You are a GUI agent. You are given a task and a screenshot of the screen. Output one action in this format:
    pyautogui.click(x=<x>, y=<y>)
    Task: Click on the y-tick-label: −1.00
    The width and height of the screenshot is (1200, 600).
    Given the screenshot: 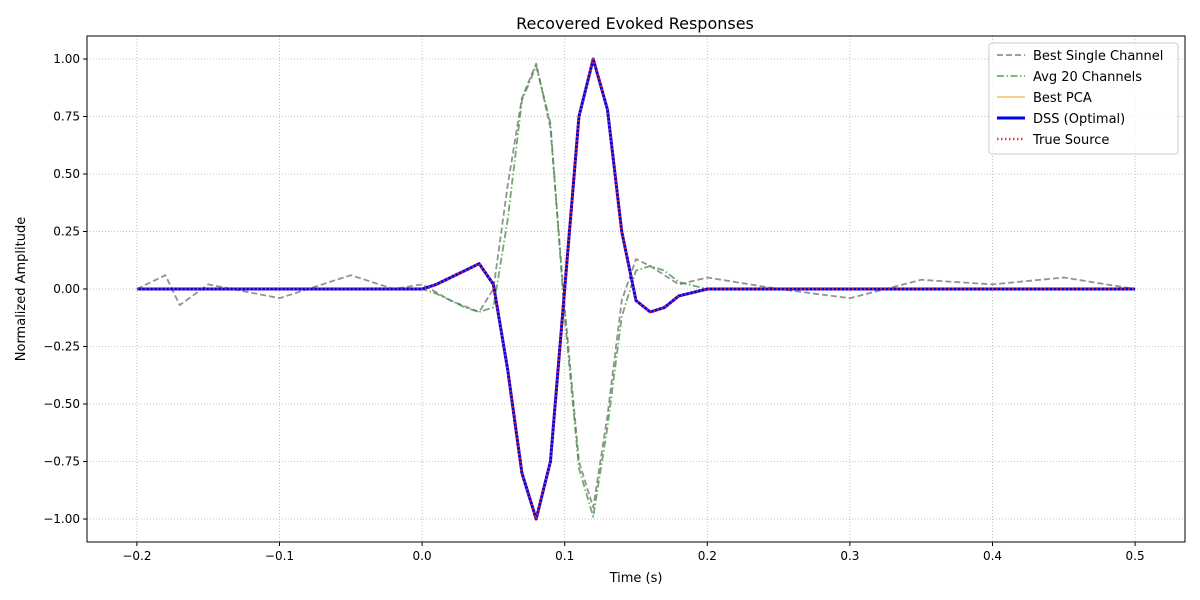 What is the action you would take?
    pyautogui.click(x=61, y=519)
    